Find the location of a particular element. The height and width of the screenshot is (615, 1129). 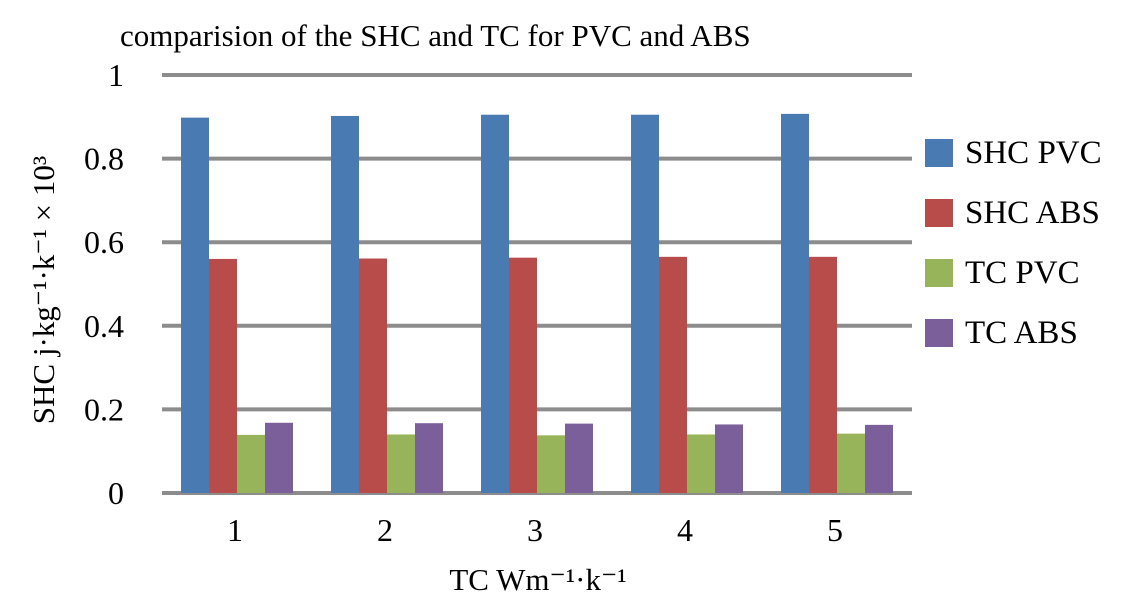

legend-label: SHC ABS is located at coordinates (1032, 212).